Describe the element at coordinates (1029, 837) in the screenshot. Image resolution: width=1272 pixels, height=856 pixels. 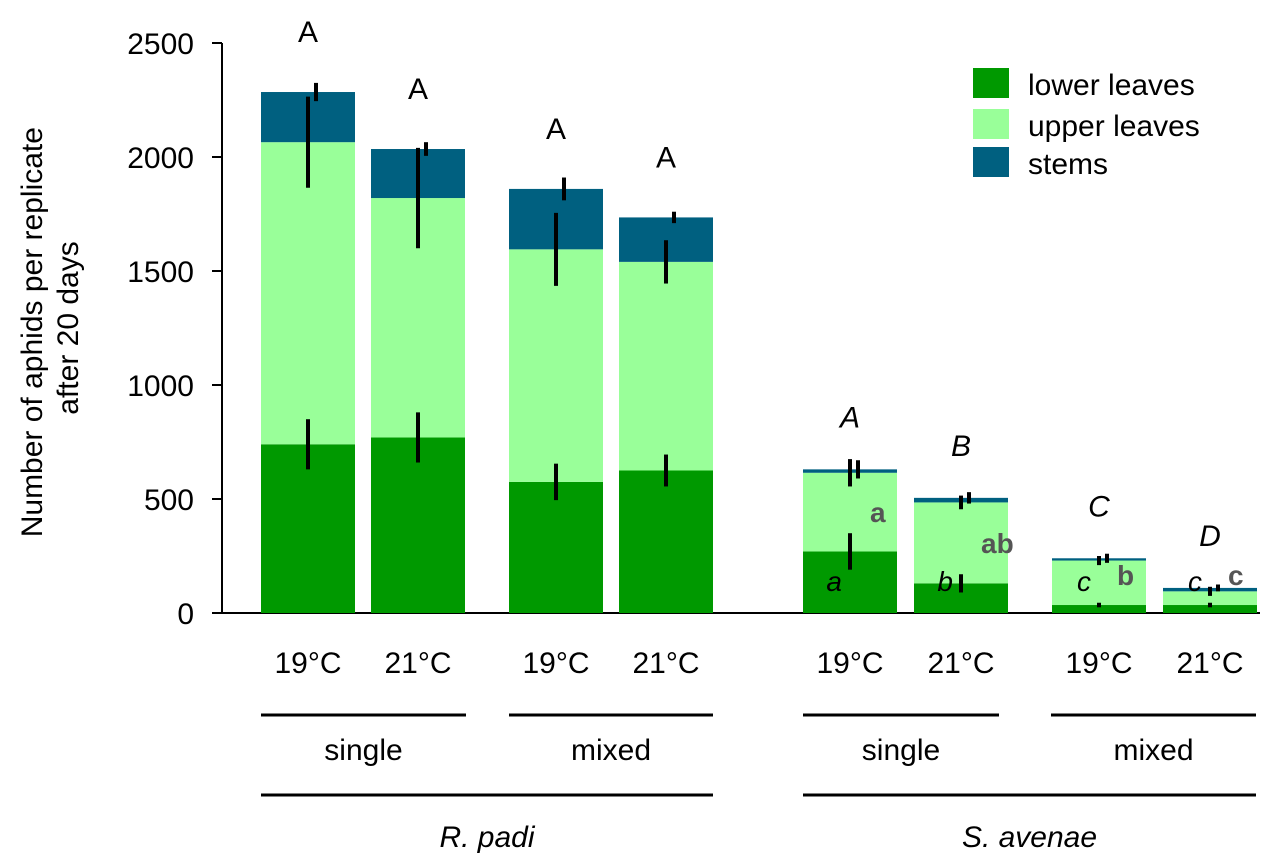
I see `species-label: S. avenae` at that location.